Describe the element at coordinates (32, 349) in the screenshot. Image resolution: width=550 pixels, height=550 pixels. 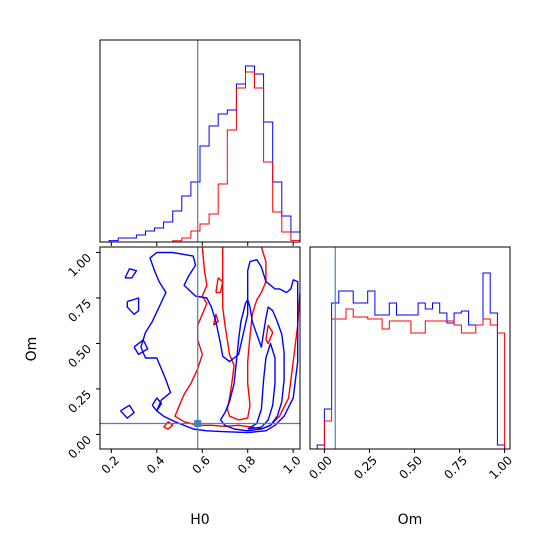
I see `om-axis-label-left: Om` at that location.